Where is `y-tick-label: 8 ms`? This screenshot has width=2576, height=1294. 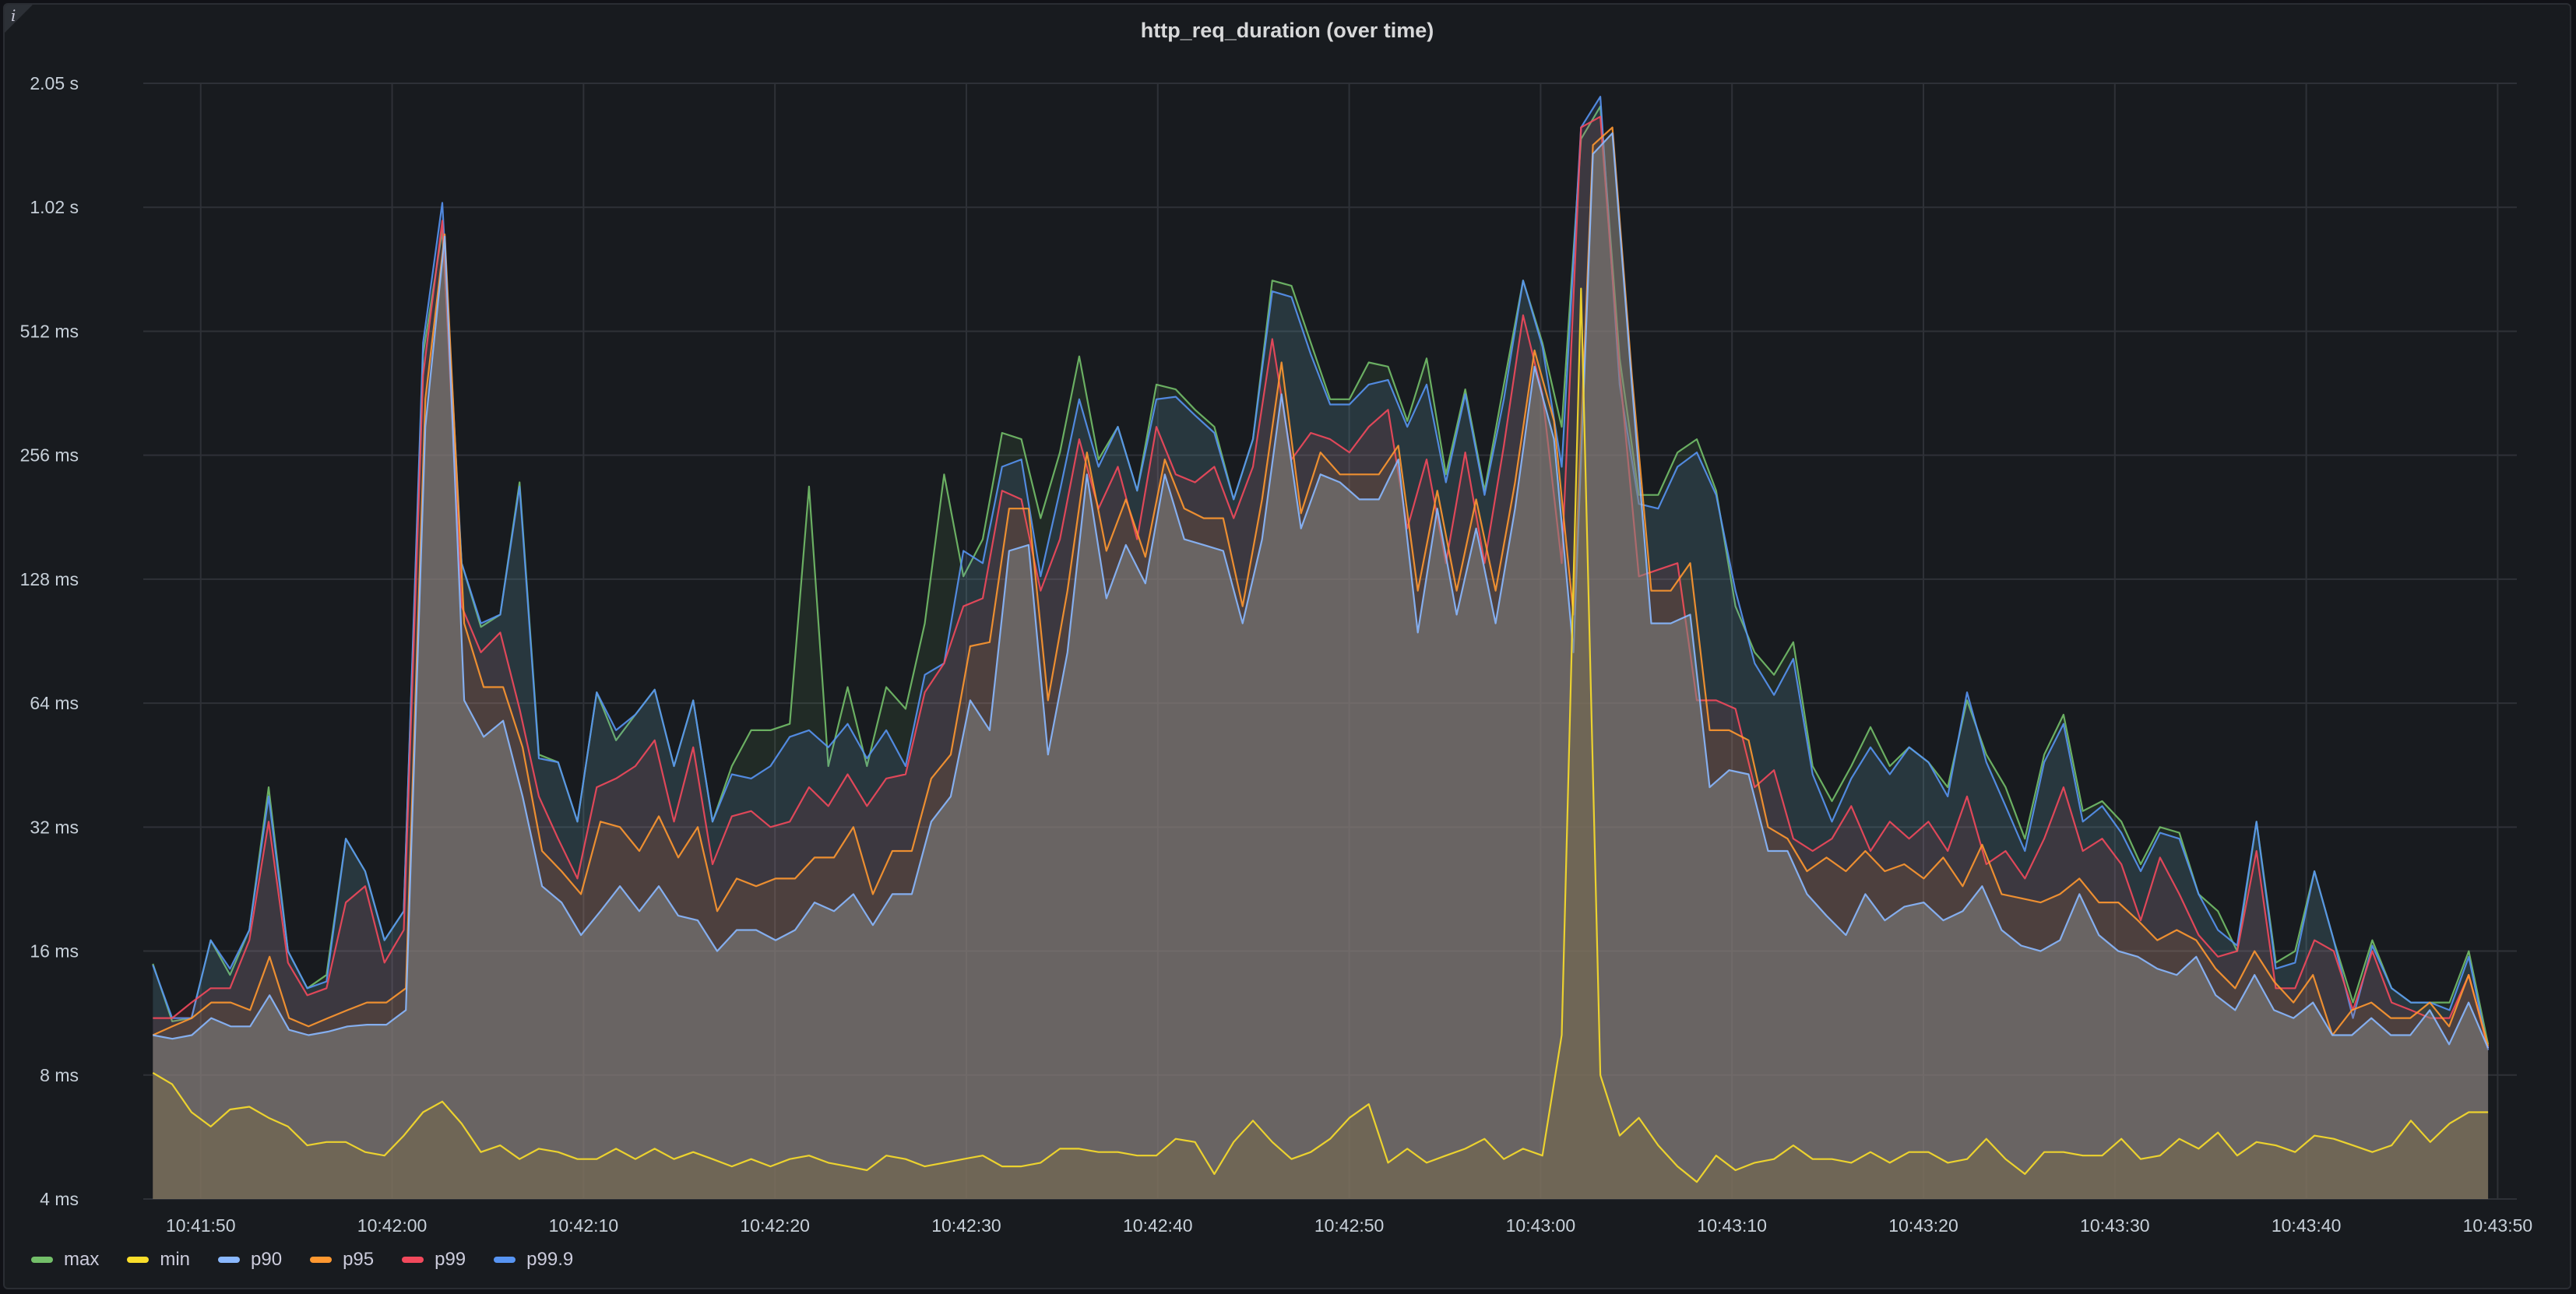 y-tick-label: 8 ms is located at coordinates (59, 1075).